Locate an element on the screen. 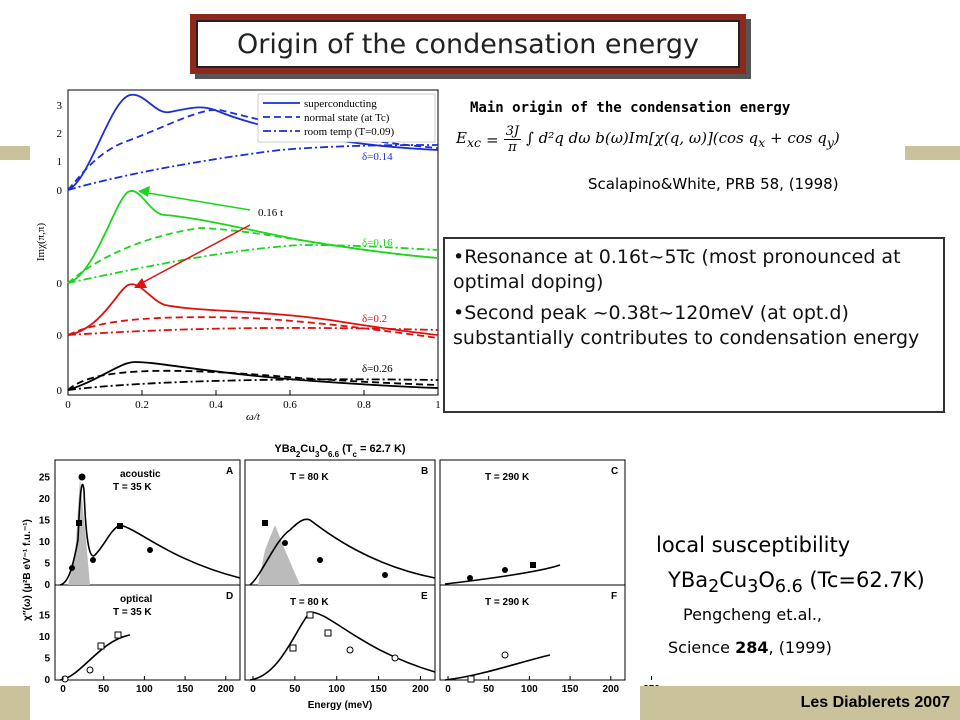 The height and width of the screenshot is (720, 960). text: 3 is located at coordinates (753, 587).